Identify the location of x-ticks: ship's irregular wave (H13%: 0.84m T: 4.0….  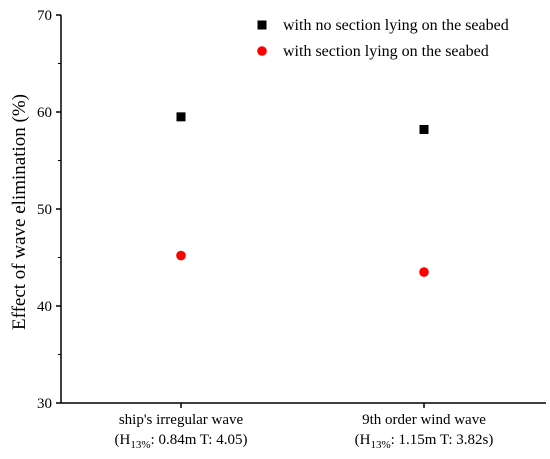
(304, 427).